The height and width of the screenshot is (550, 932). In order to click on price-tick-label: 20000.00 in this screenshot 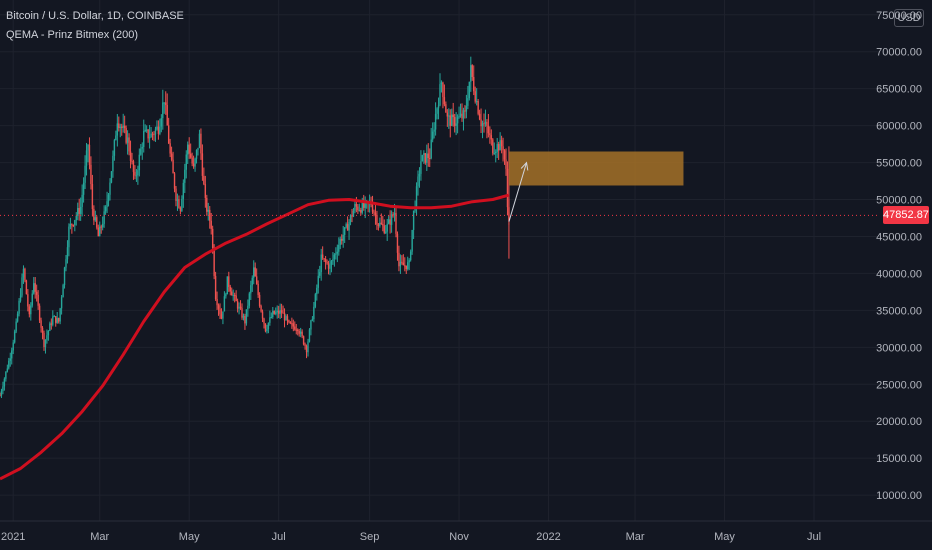, I will do `click(899, 422)`.